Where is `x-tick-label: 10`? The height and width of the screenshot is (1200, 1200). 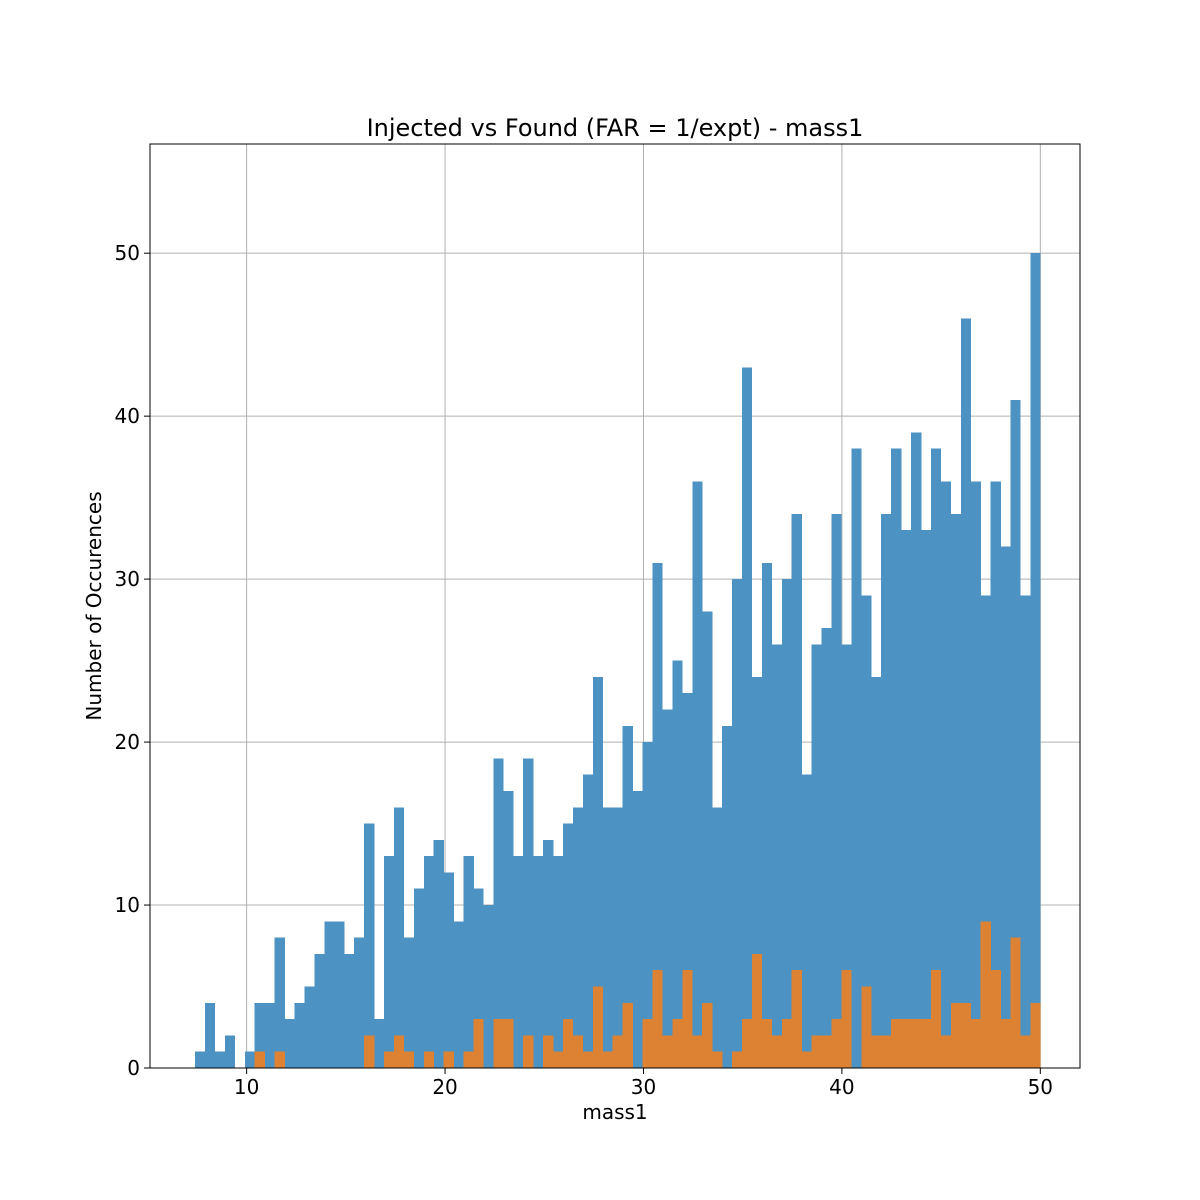
x-tick-label: 10 is located at coordinates (246, 1087).